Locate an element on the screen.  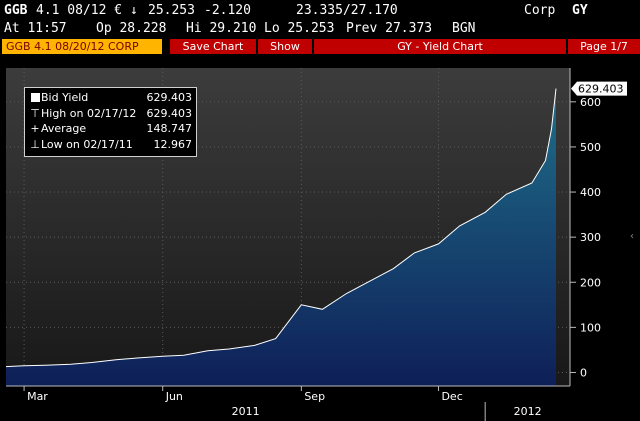
security-field: GGB 4.1 08/20/12 CORP is located at coordinates (82, 46).